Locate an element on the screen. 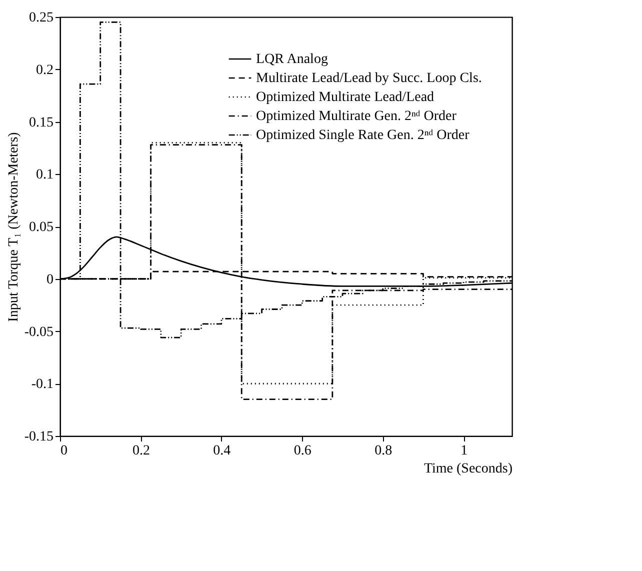 The height and width of the screenshot is (571, 642). legend-label: LQR Analog is located at coordinates (292, 59).